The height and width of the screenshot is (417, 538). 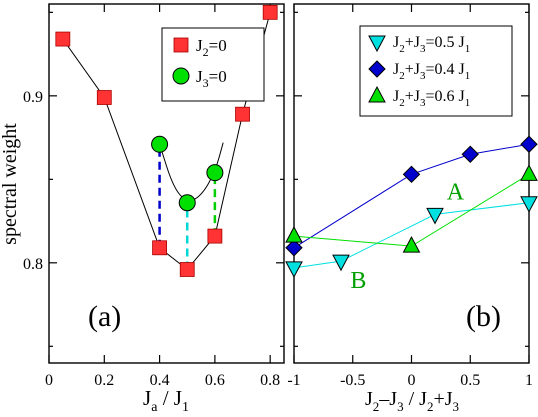 I want to click on annotation-a: A, so click(x=456, y=192).